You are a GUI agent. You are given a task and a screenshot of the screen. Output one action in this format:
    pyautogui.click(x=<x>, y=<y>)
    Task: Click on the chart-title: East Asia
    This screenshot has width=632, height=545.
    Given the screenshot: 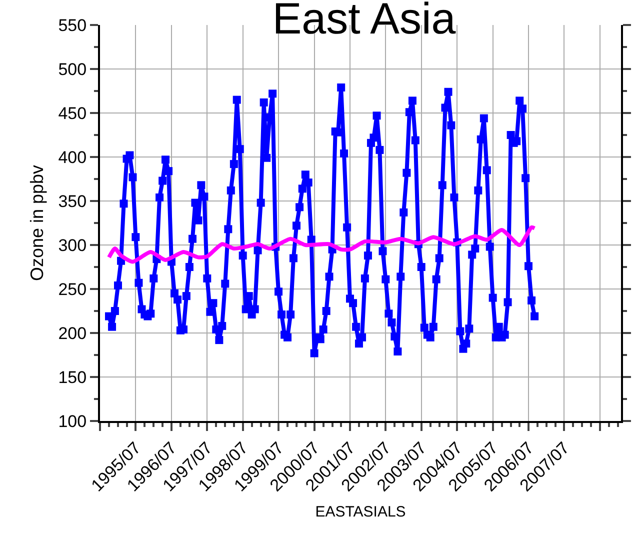 What is the action you would take?
    pyautogui.click(x=364, y=22)
    